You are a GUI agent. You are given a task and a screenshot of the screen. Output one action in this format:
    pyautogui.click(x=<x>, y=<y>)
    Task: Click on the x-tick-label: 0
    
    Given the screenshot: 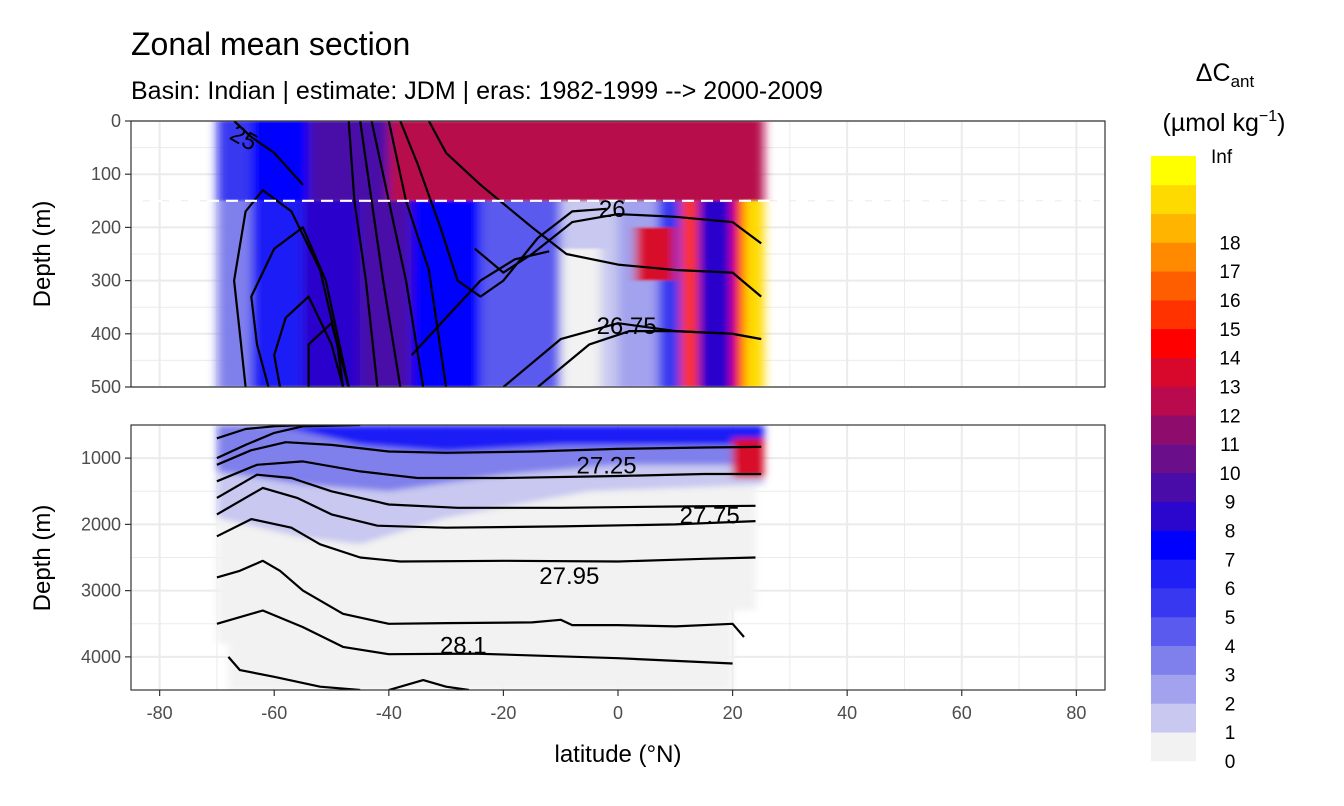 What is the action you would take?
    pyautogui.click(x=618, y=713)
    